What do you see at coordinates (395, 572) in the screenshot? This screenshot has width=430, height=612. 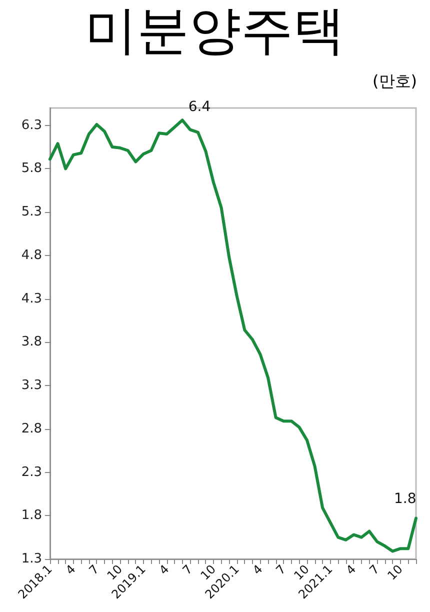 I see `x-tick-label: 10` at bounding box center [395, 572].